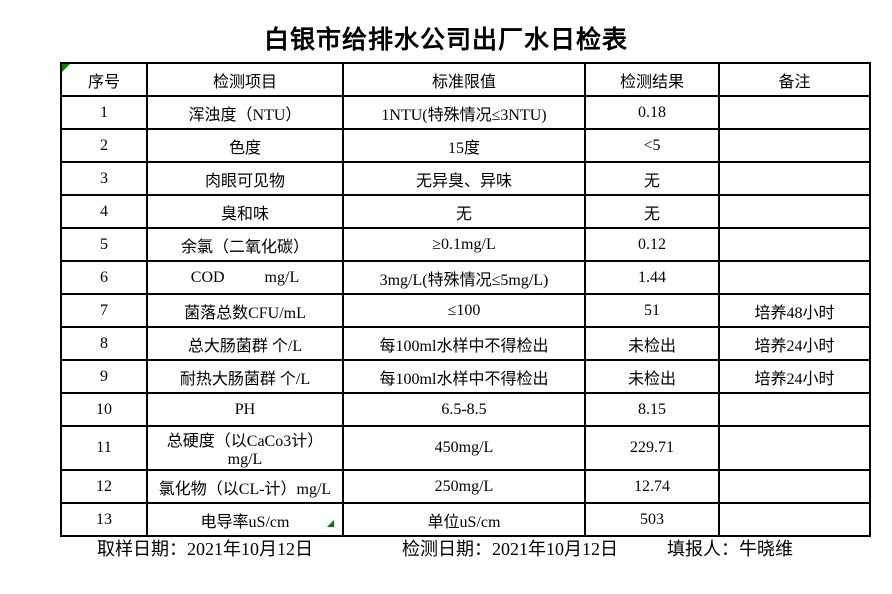 This screenshot has height=594, width=892. I want to click on cell-limit-value: 1NTU(特殊情况≤3NTU), so click(464, 112).